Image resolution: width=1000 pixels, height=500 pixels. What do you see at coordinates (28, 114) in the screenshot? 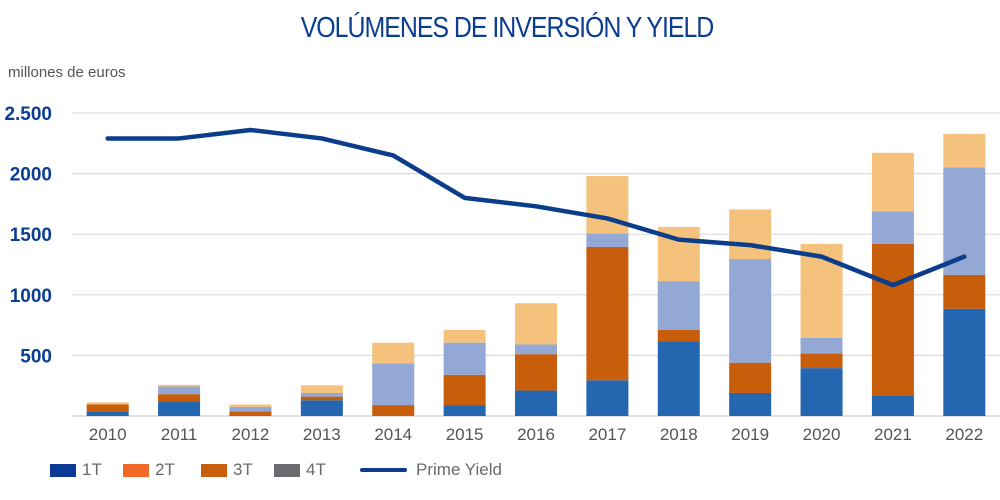
I see `y-tick-label-2500: 2.500` at bounding box center [28, 114].